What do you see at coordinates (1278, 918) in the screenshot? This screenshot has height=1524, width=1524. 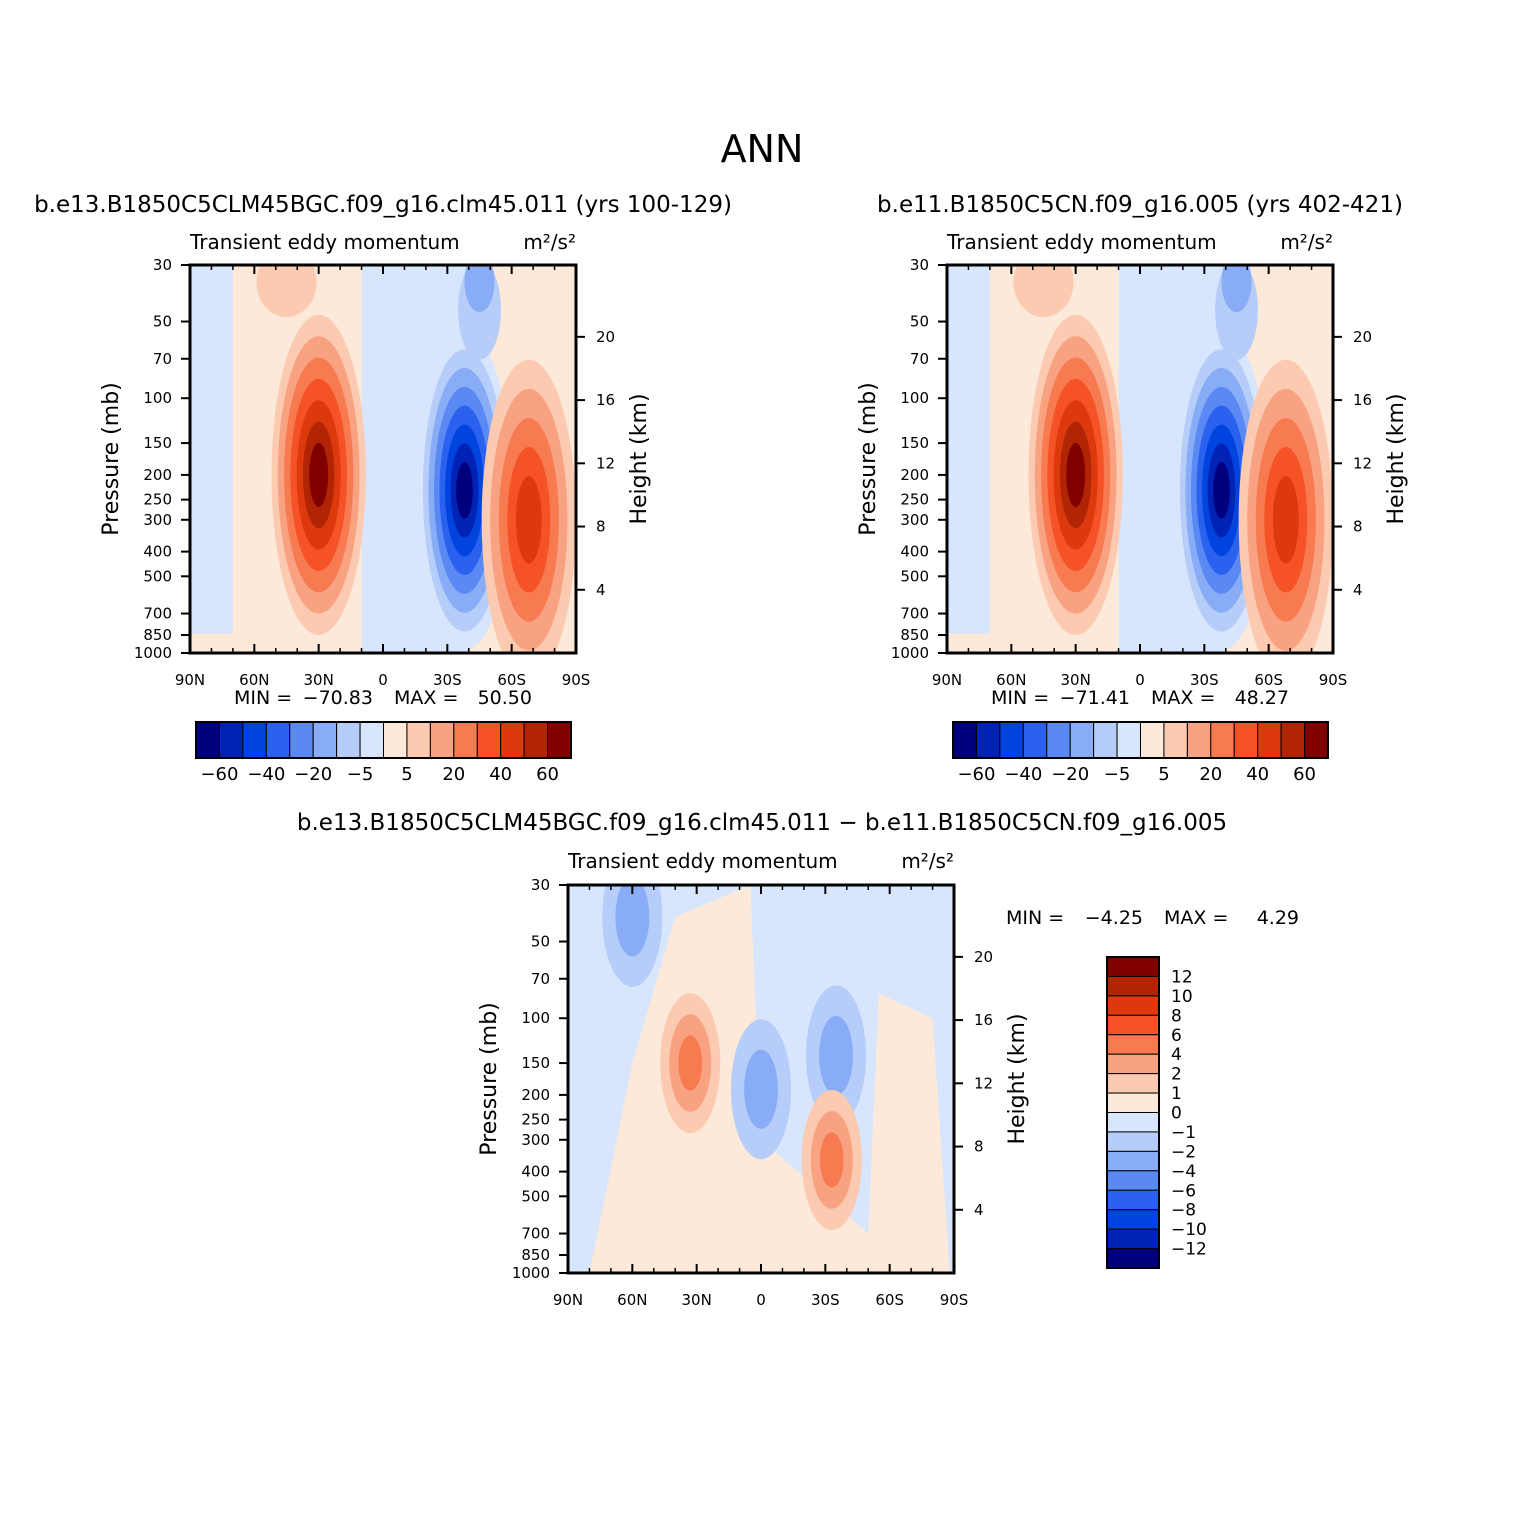 I see `panel-2-max-value: 4.29` at bounding box center [1278, 918].